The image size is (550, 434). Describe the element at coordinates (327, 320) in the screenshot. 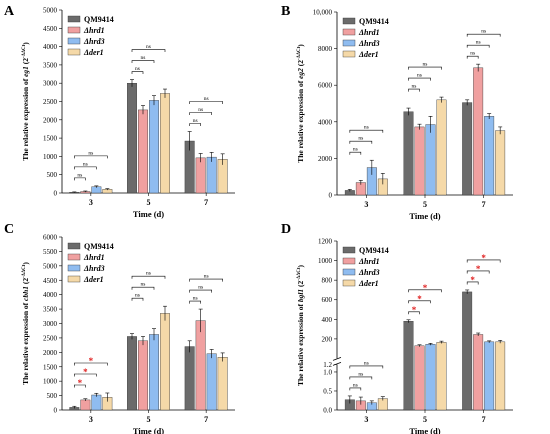

I see `y-tick-label: 400` at that location.